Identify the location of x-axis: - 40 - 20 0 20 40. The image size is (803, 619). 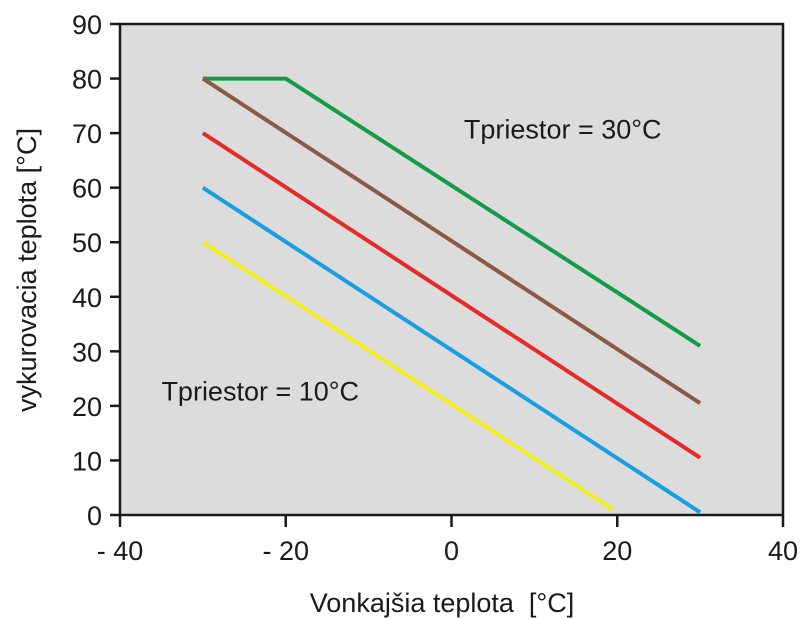
(447, 540).